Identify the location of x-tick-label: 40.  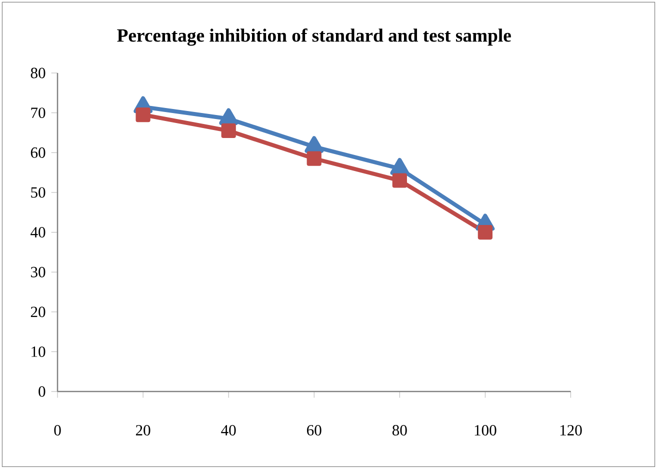
(228, 430).